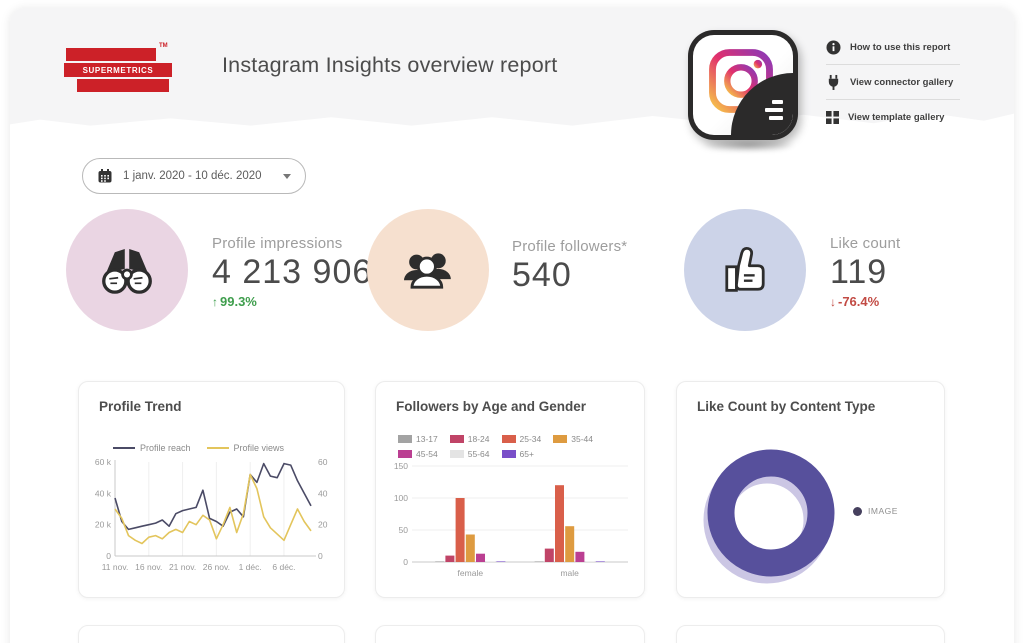 The height and width of the screenshot is (643, 1024). I want to click on page-title: Instagram Insights overview report, so click(390, 65).